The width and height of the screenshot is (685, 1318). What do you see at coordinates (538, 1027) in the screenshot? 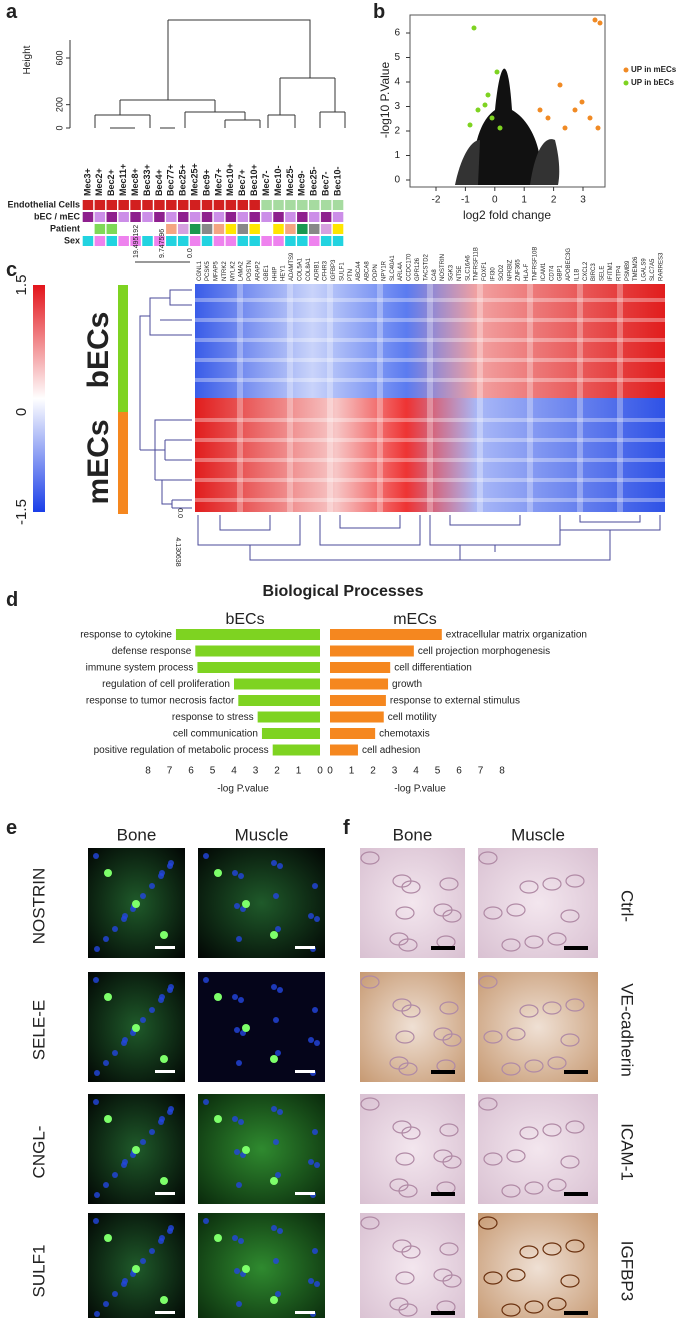
I see `micrograph` at bounding box center [538, 1027].